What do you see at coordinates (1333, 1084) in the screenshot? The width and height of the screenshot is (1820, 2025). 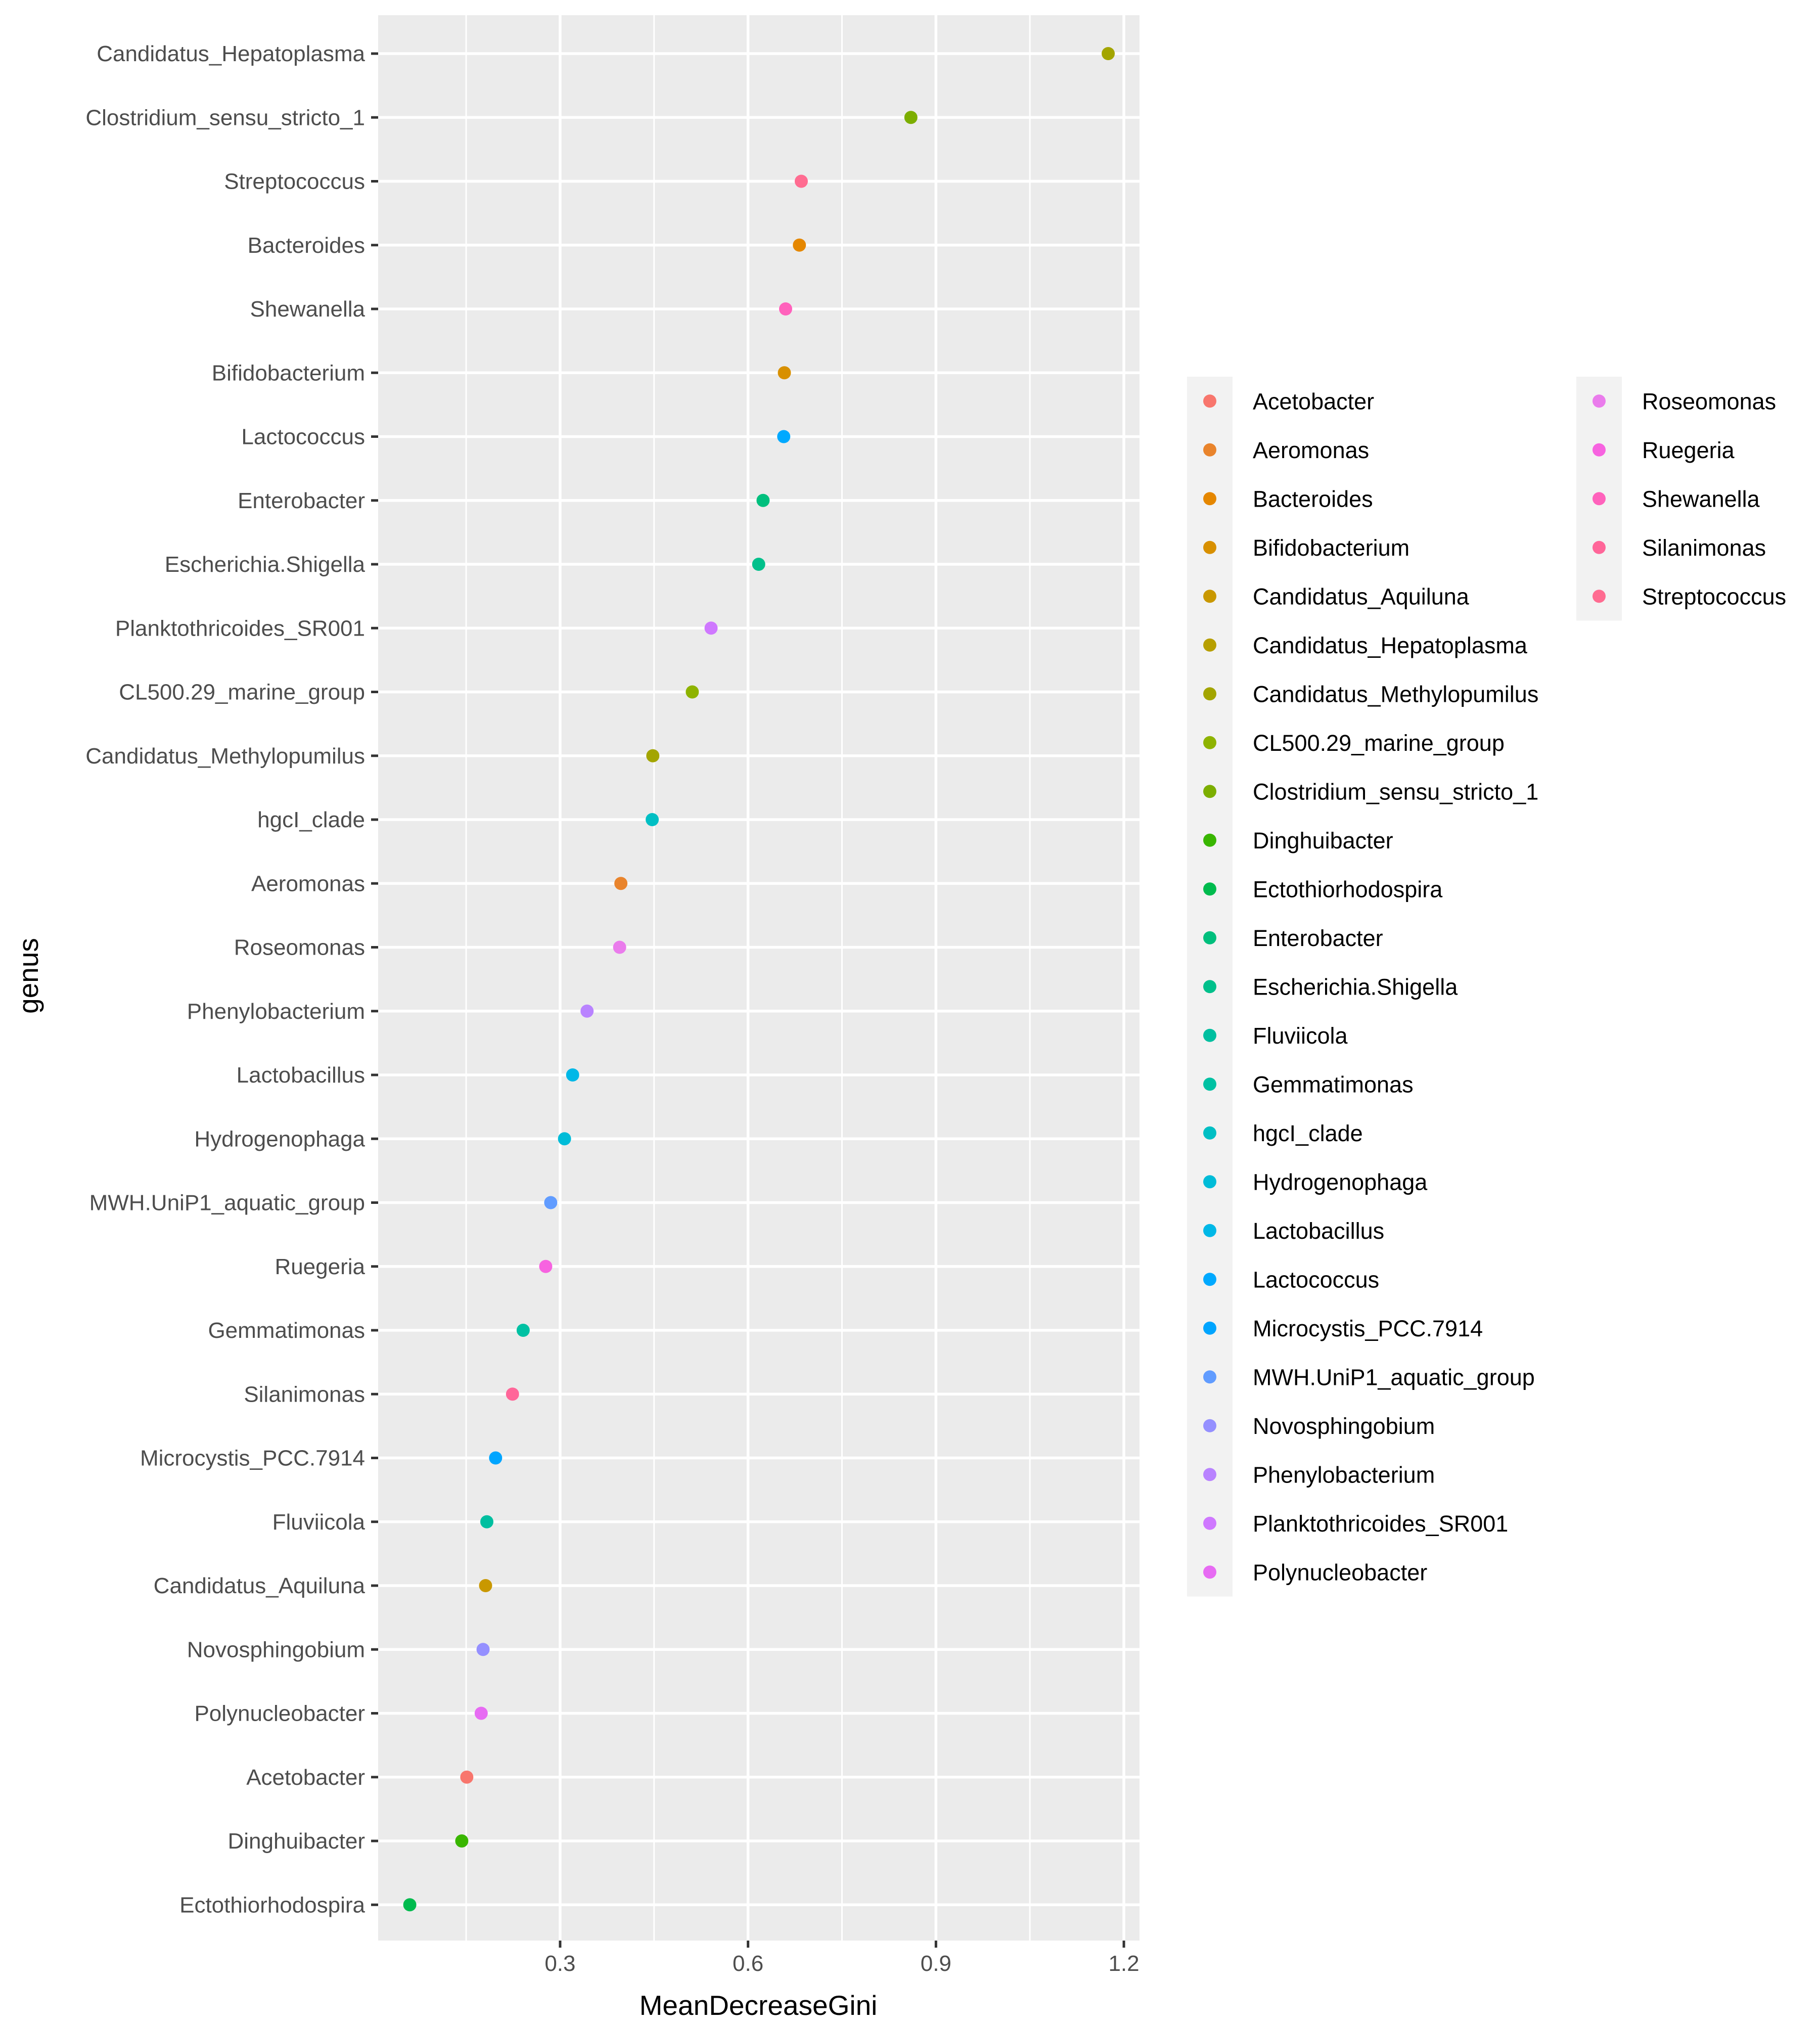 I see `legend-label: Gemmatimonas` at bounding box center [1333, 1084].